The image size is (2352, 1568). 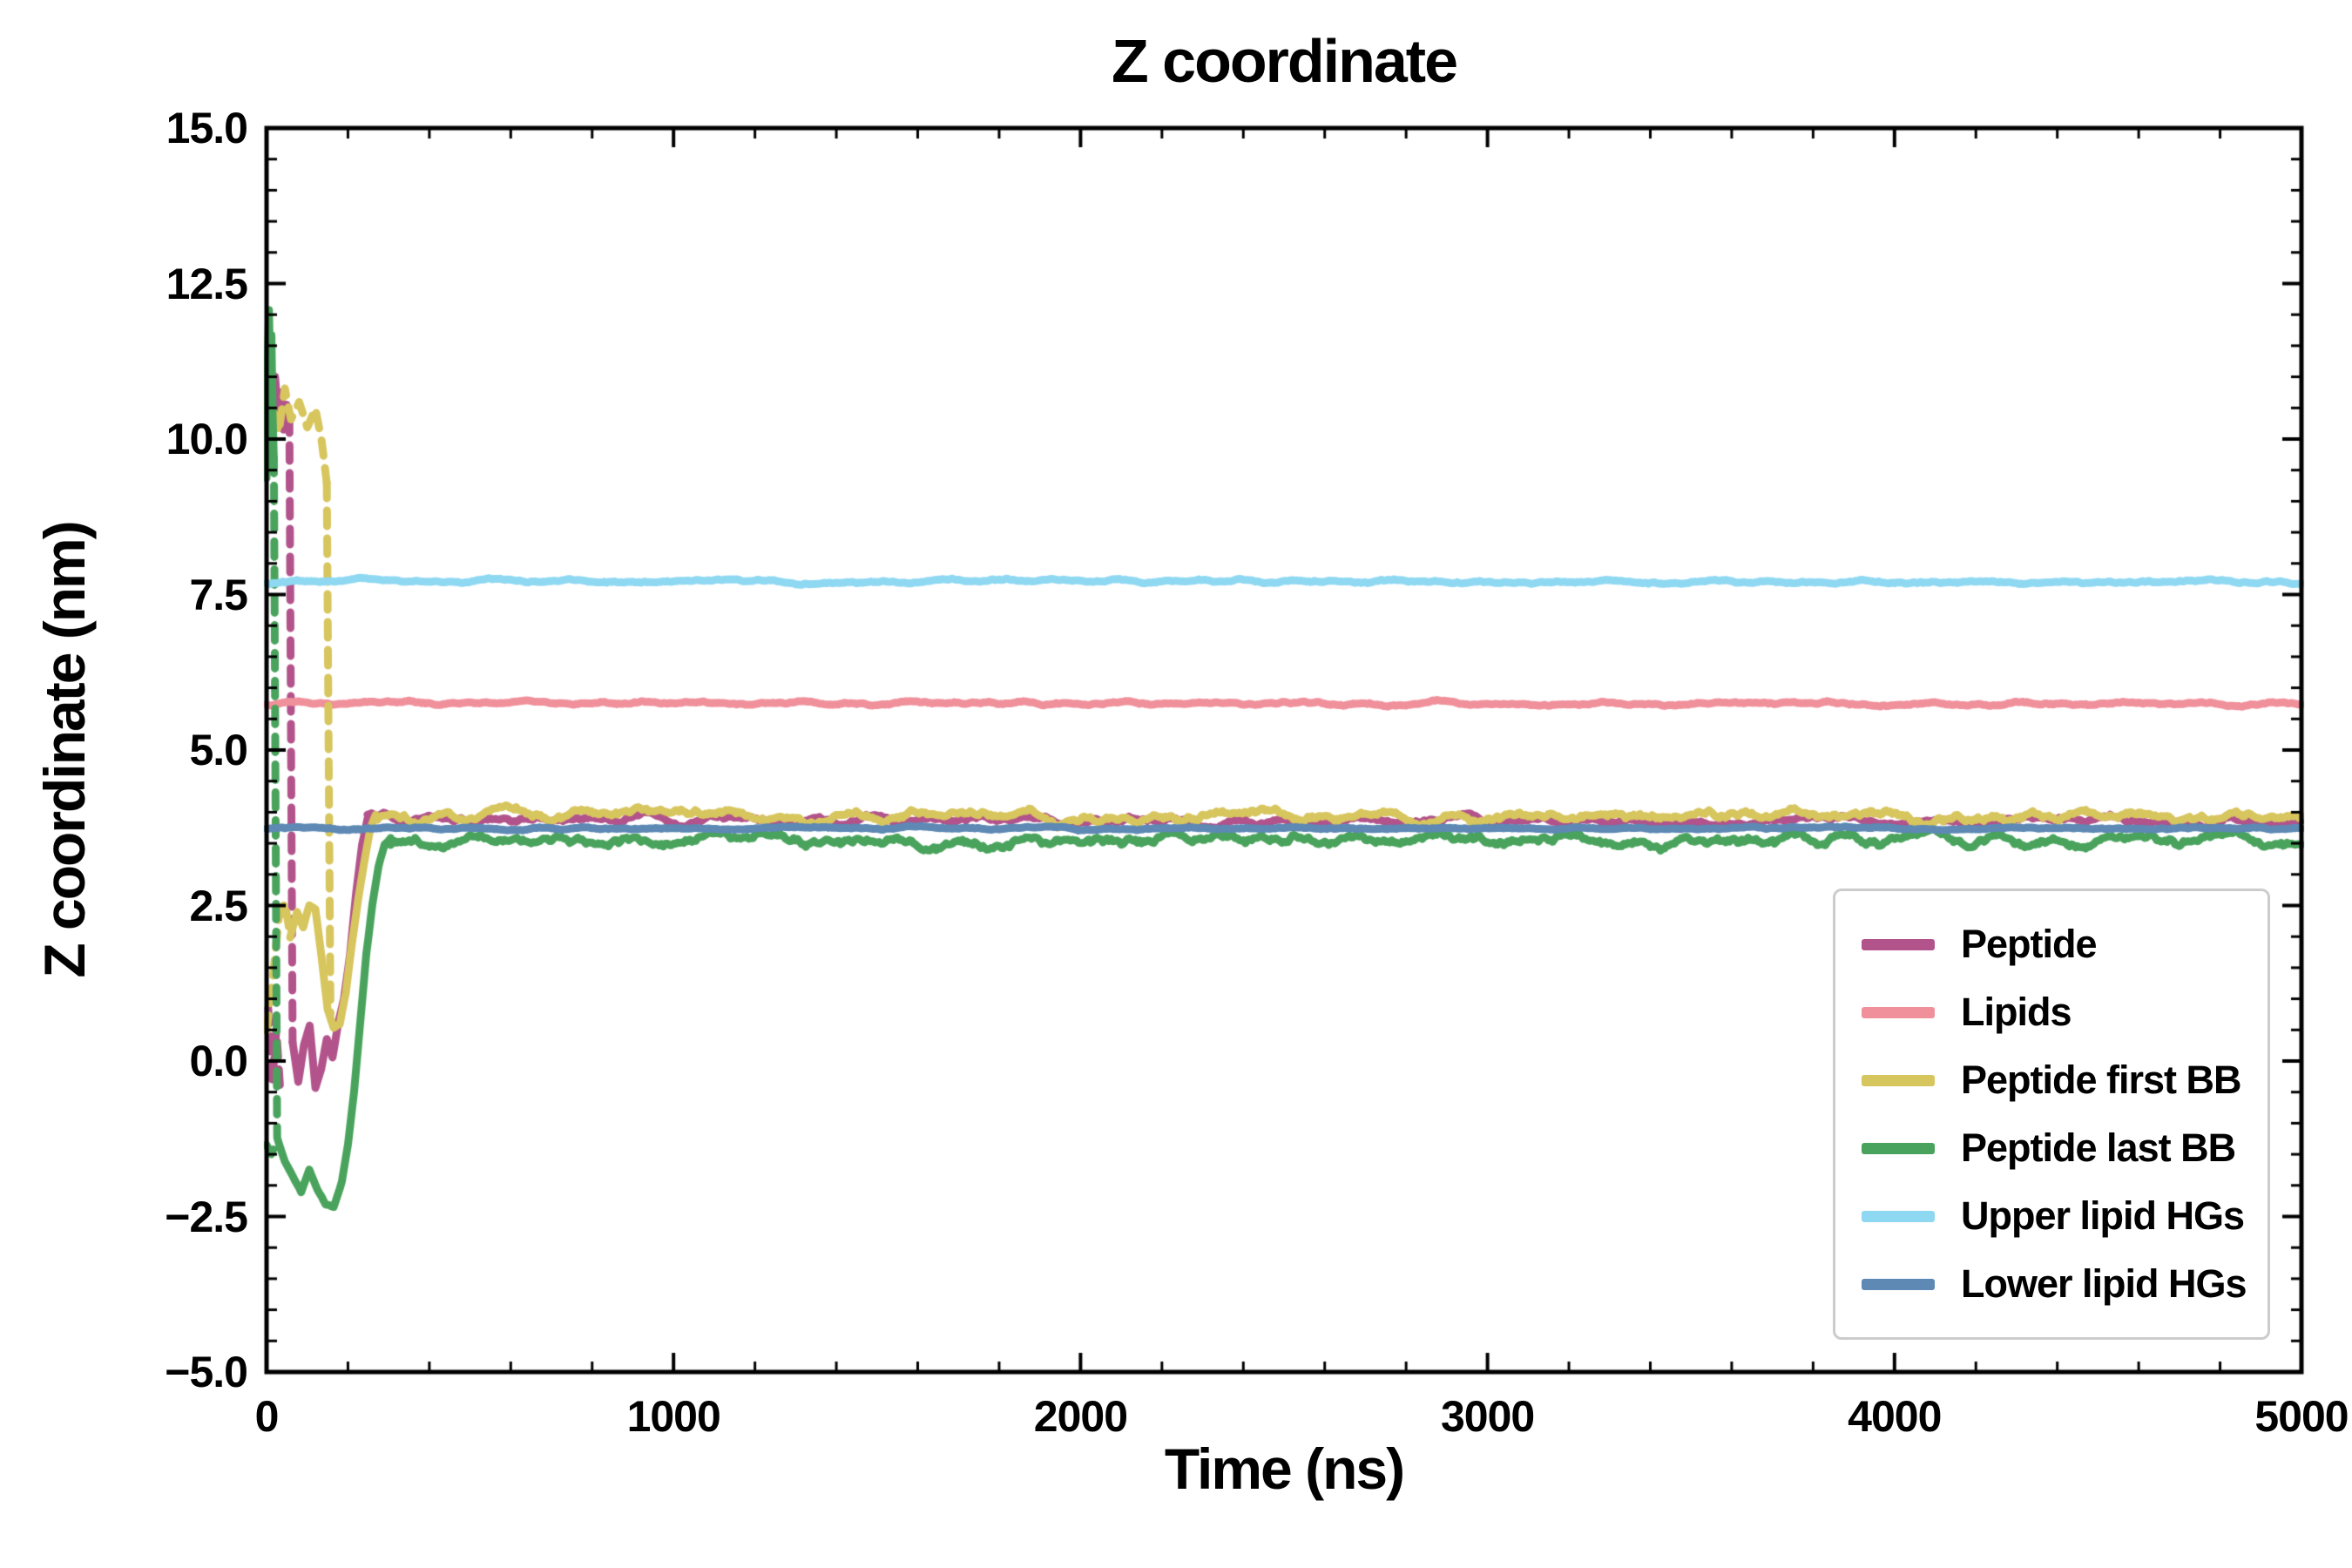 I want to click on legend-item-peptide: Peptide, so click(x=2052, y=945).